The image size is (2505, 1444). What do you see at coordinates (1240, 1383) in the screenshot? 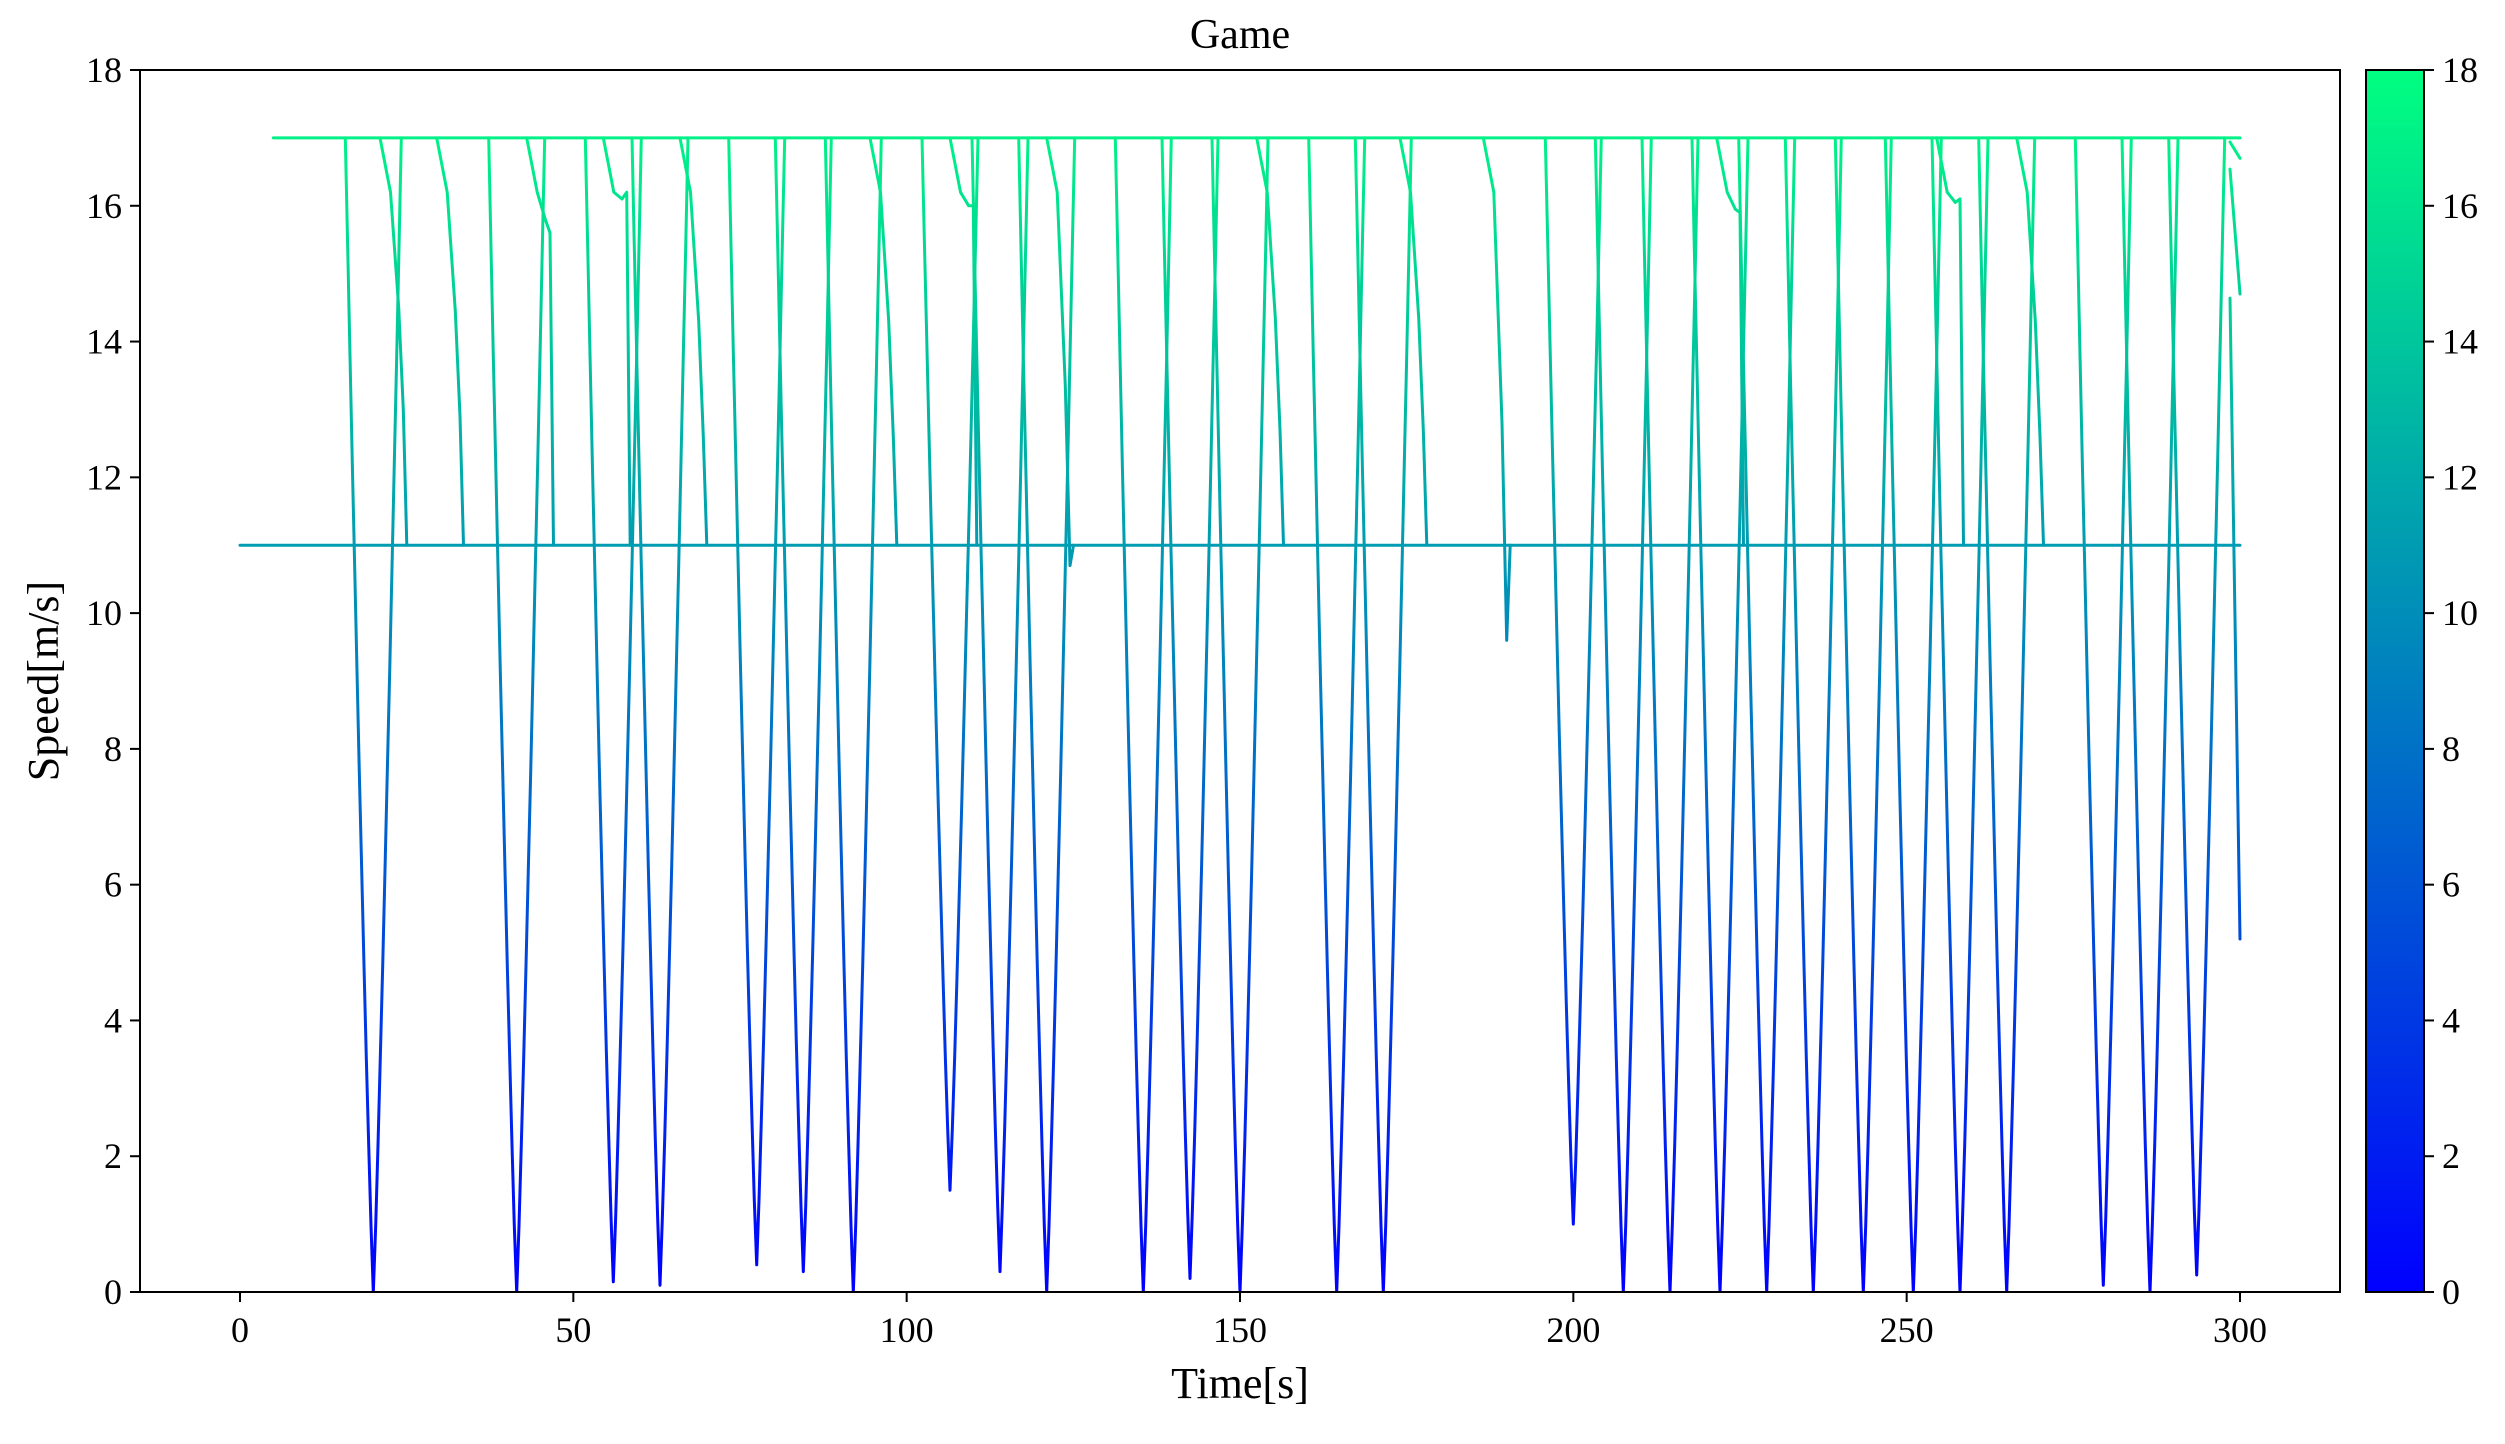
I see `x-axis-title: Time[s]` at bounding box center [1240, 1383].